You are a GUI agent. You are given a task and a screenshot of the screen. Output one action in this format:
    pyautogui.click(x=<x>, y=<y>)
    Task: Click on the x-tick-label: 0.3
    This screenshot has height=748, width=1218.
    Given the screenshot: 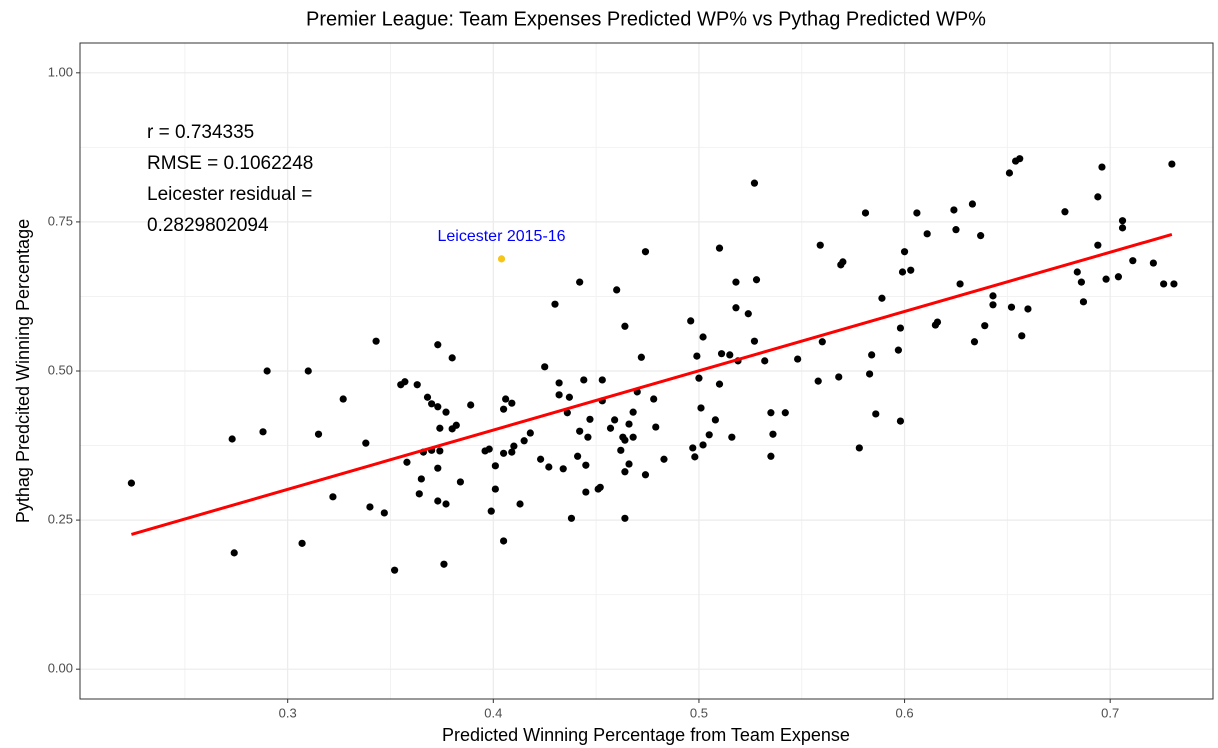 What is the action you would take?
    pyautogui.click(x=288, y=712)
    